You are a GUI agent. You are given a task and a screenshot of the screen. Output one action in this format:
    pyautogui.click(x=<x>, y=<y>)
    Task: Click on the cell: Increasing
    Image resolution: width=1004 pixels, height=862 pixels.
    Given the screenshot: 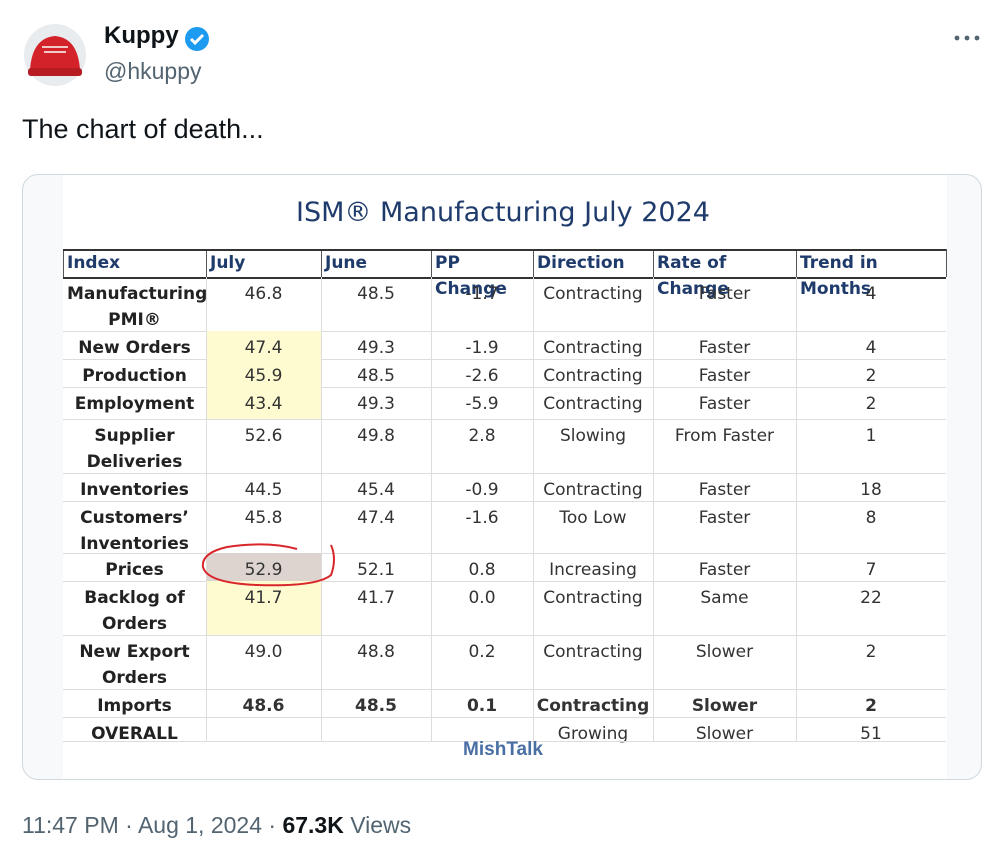 What is the action you would take?
    pyautogui.click(x=593, y=570)
    